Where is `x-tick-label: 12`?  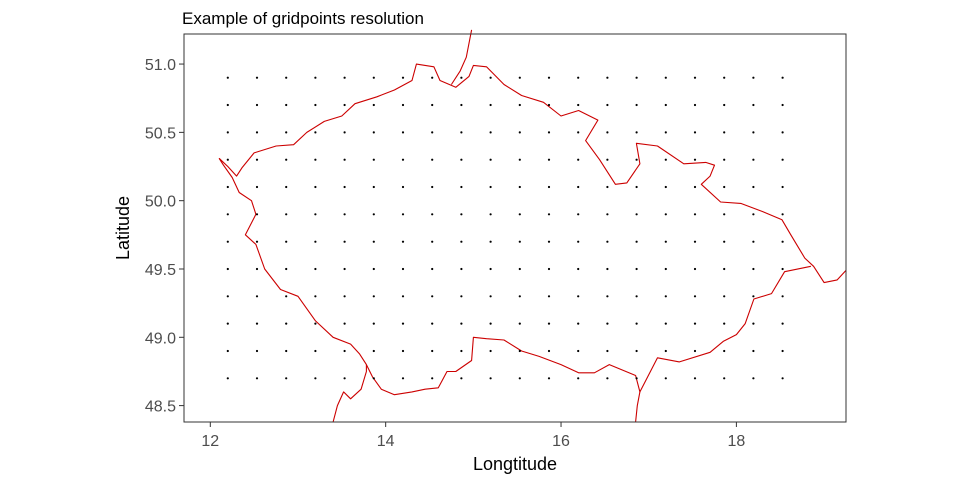 x-tick-label: 12 is located at coordinates (210, 441).